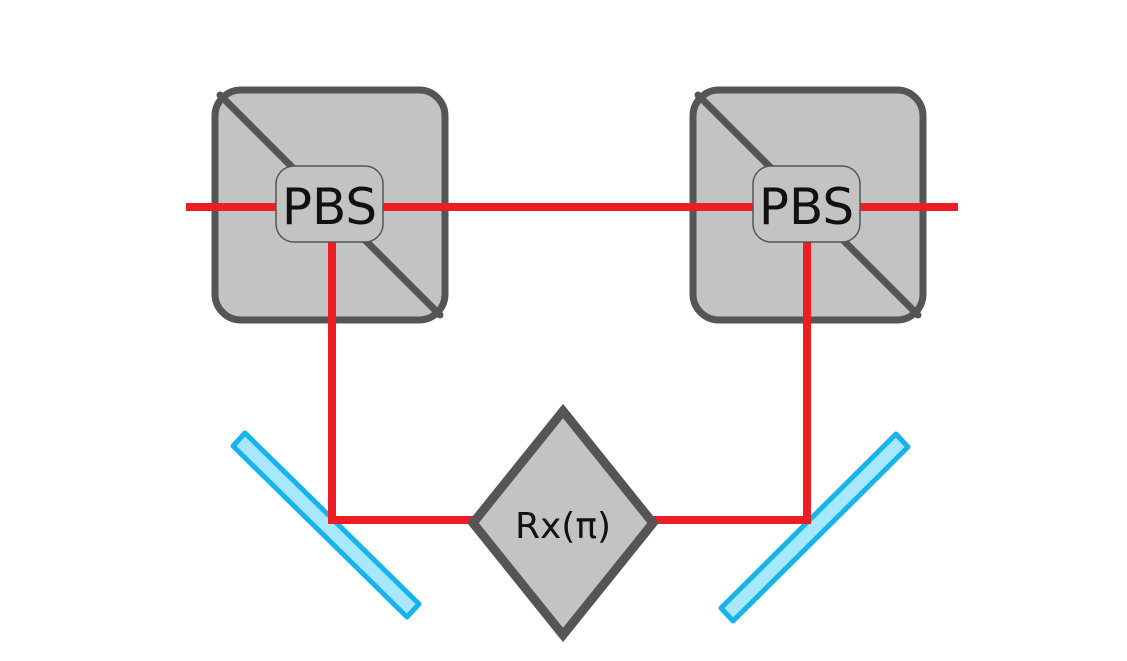 The height and width of the screenshot is (661, 1127). What do you see at coordinates (563, 526) in the screenshot?
I see `rotator-label: Rx(π)` at bounding box center [563, 526].